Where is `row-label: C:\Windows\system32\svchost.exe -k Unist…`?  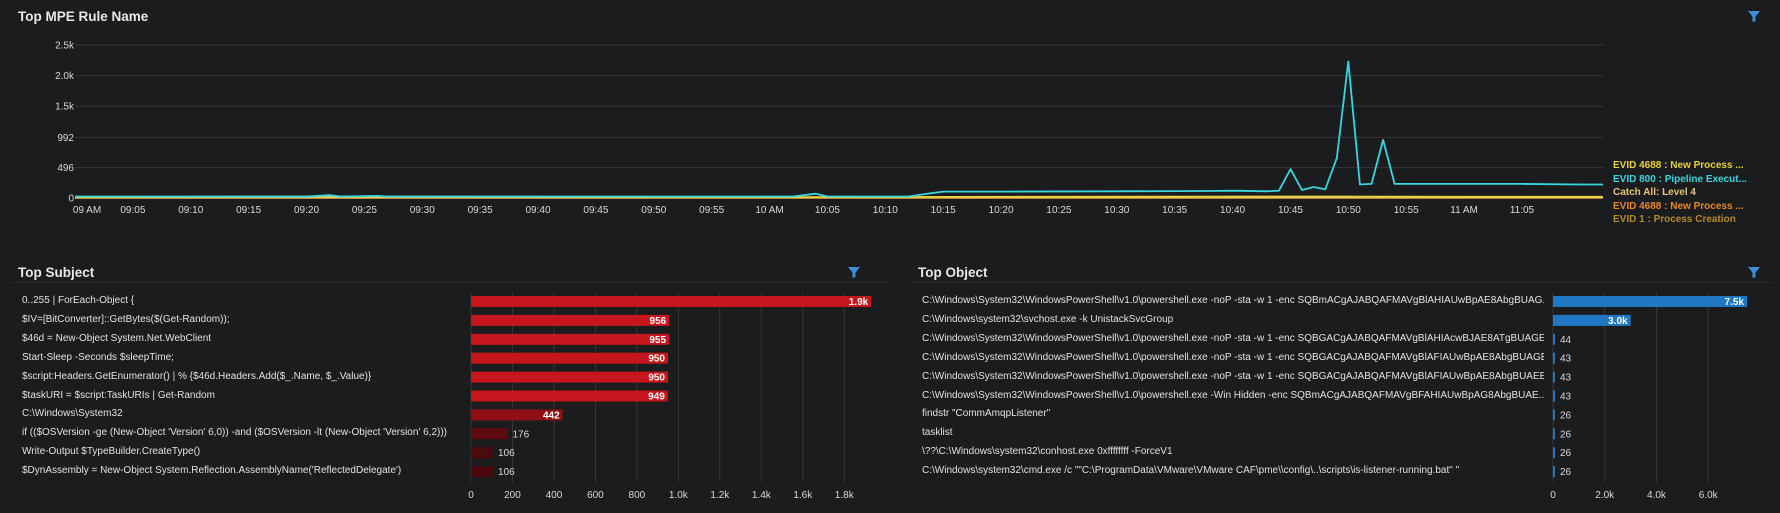
row-label: C:\Windows\system32\svchost.exe -k Unist… is located at coordinates (1048, 319).